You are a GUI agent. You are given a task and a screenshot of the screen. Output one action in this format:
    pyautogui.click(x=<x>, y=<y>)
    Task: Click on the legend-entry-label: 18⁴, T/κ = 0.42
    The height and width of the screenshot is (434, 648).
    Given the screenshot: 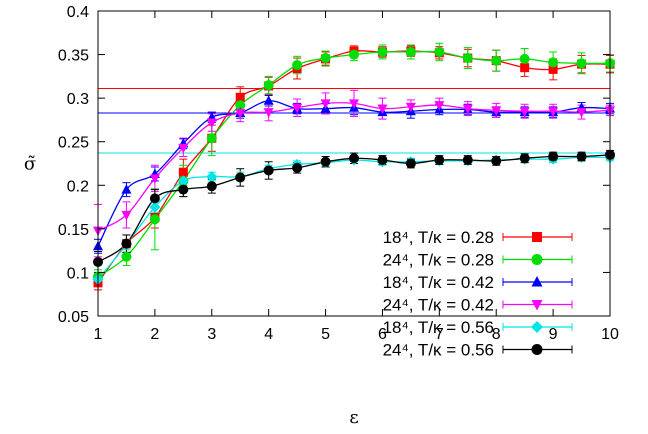 What is the action you would take?
    pyautogui.click(x=438, y=282)
    